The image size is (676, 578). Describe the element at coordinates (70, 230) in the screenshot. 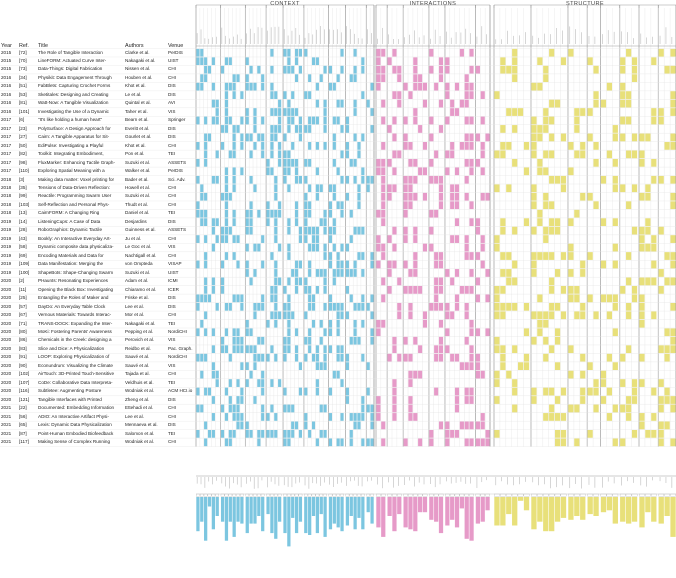

I see `row-title: RoboGraphics: Dynamic Tactile` at that location.